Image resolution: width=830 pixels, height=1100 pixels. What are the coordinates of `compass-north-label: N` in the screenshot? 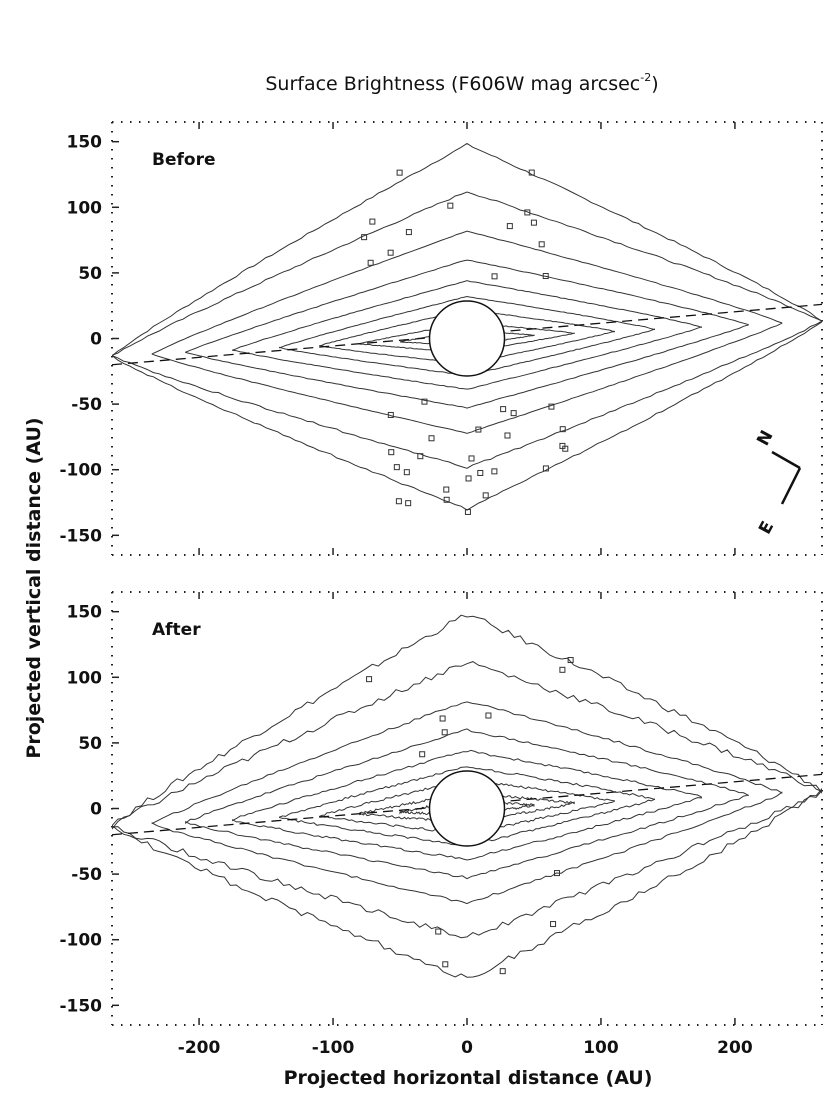 It's located at (765, 438).